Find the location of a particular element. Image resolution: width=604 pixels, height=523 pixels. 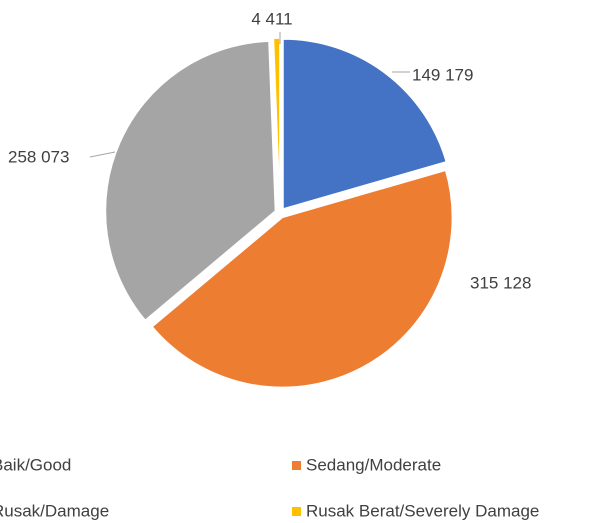

data-label: 149 179 is located at coordinates (442, 74).